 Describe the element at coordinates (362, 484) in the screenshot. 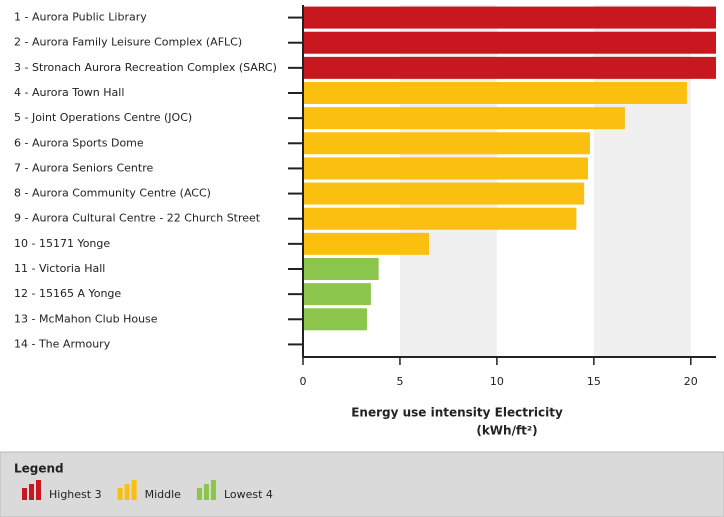

I see `legend-panel` at that location.